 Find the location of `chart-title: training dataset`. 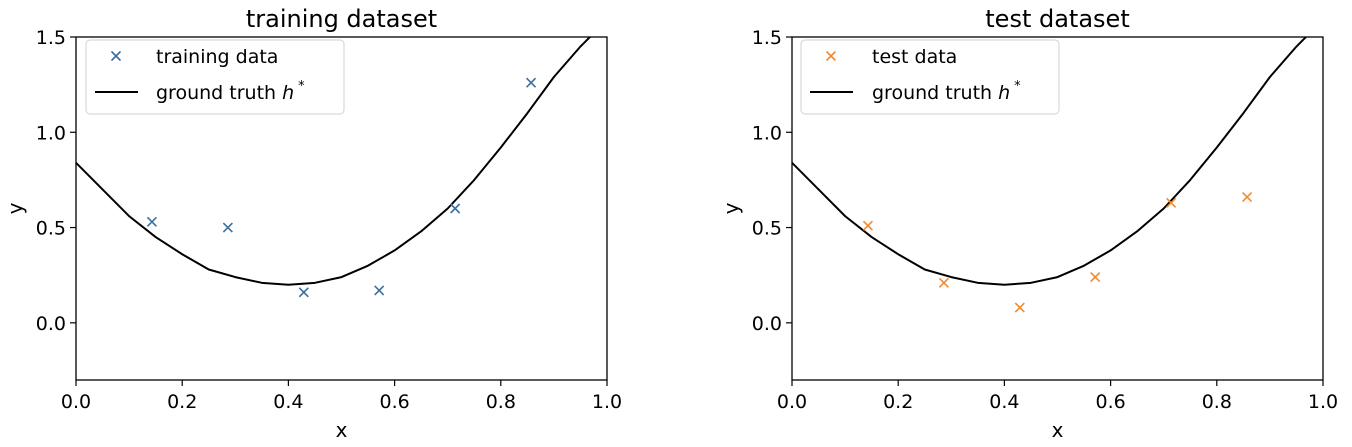

chart-title: training dataset is located at coordinates (341, 19).